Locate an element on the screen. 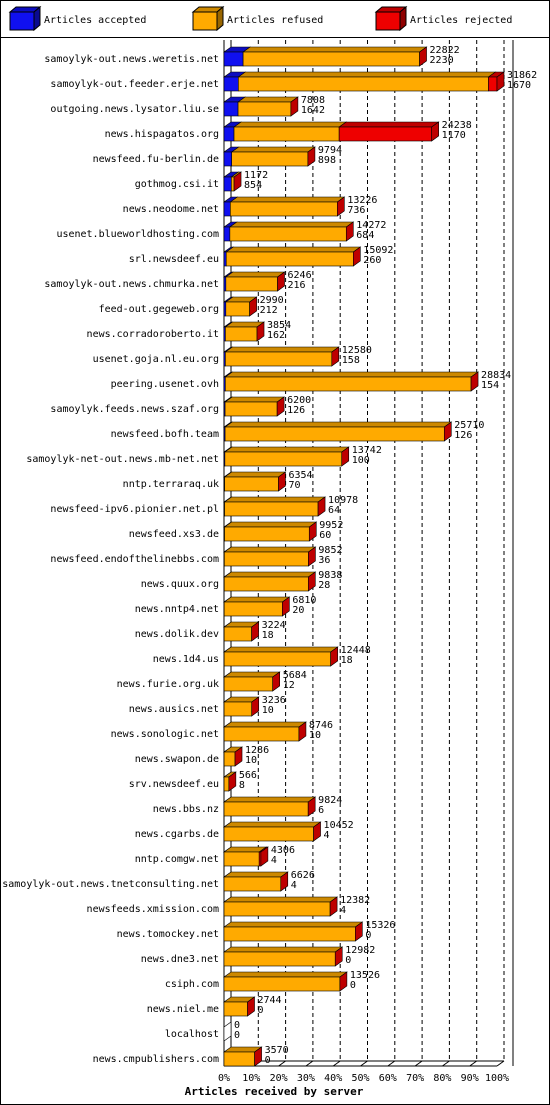 This screenshot has width=550, height=1105. accepted-label: 126 is located at coordinates (296, 410).